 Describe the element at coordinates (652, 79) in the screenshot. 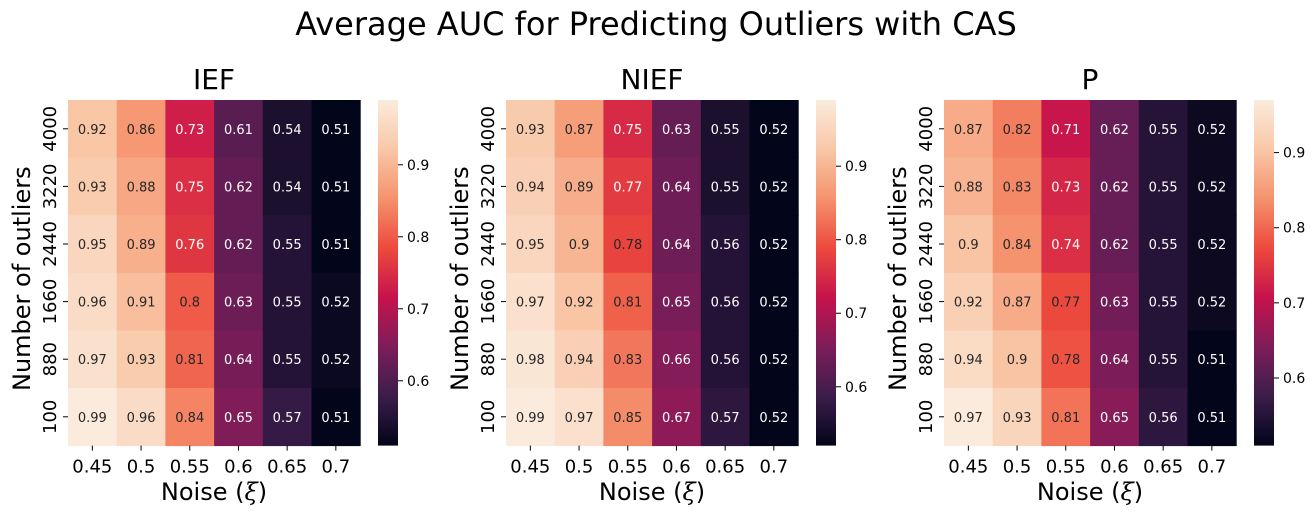

I see `panel-title-nief: NIEF` at that location.